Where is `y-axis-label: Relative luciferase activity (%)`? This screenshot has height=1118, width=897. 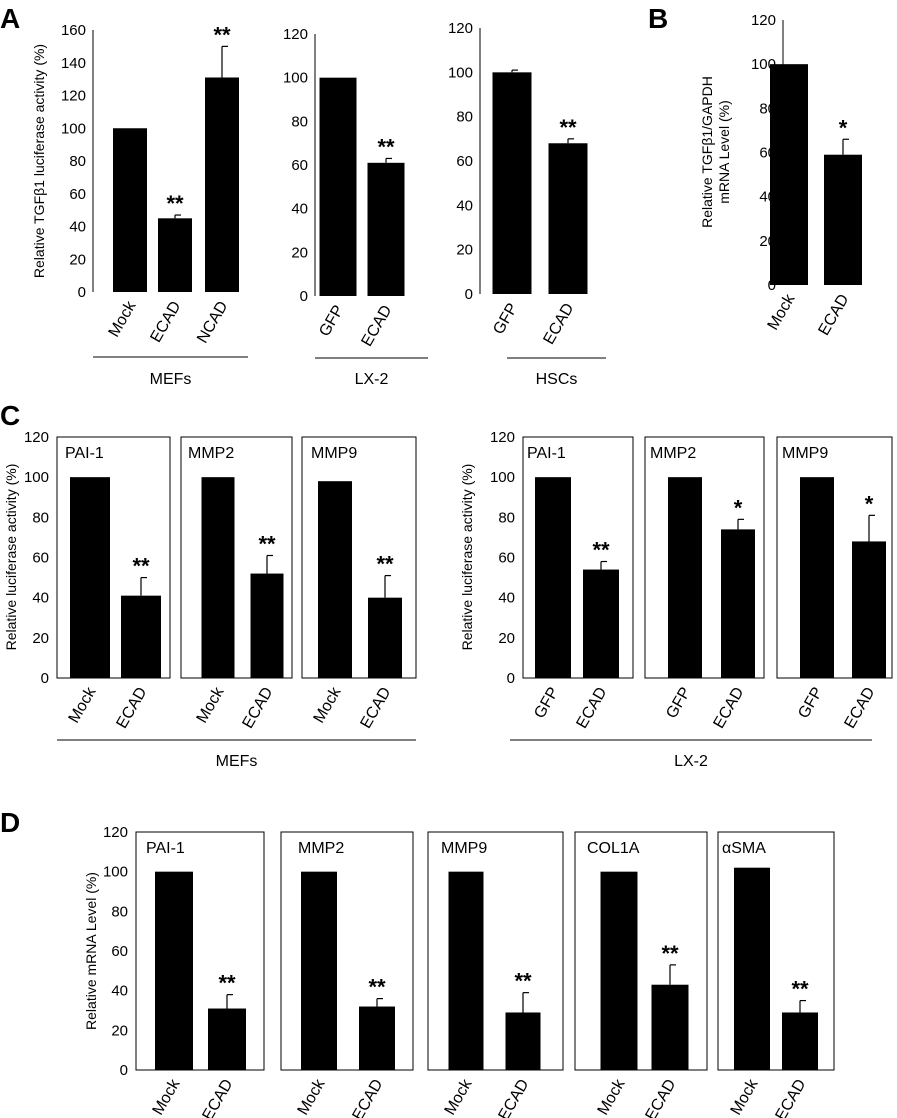 y-axis-label: Relative luciferase activity (%) is located at coordinates (11, 557).